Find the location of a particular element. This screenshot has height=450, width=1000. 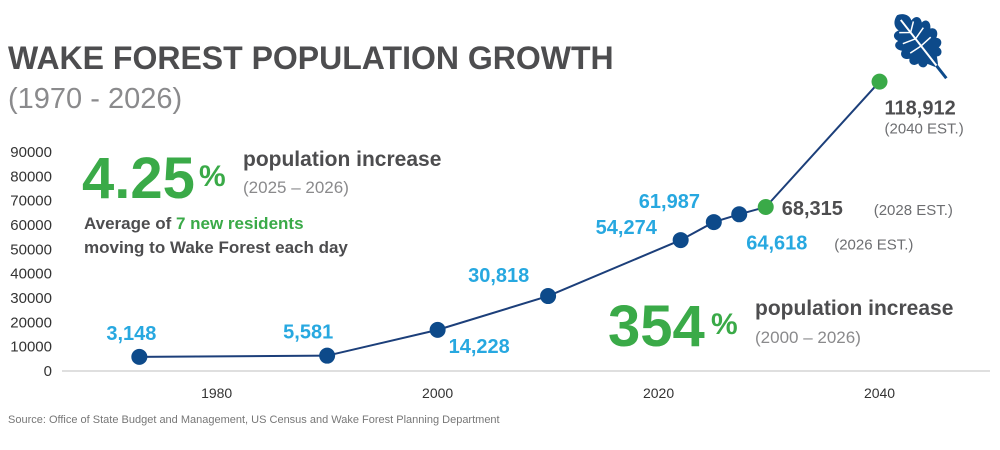

stat1-label: population increase is located at coordinates (342, 159).